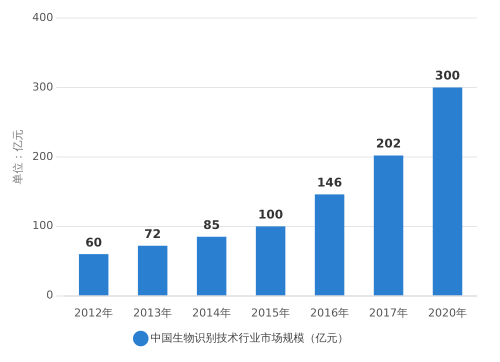 The height and width of the screenshot is (362, 500). I want to click on y-tick-label: 300, so click(43, 87).